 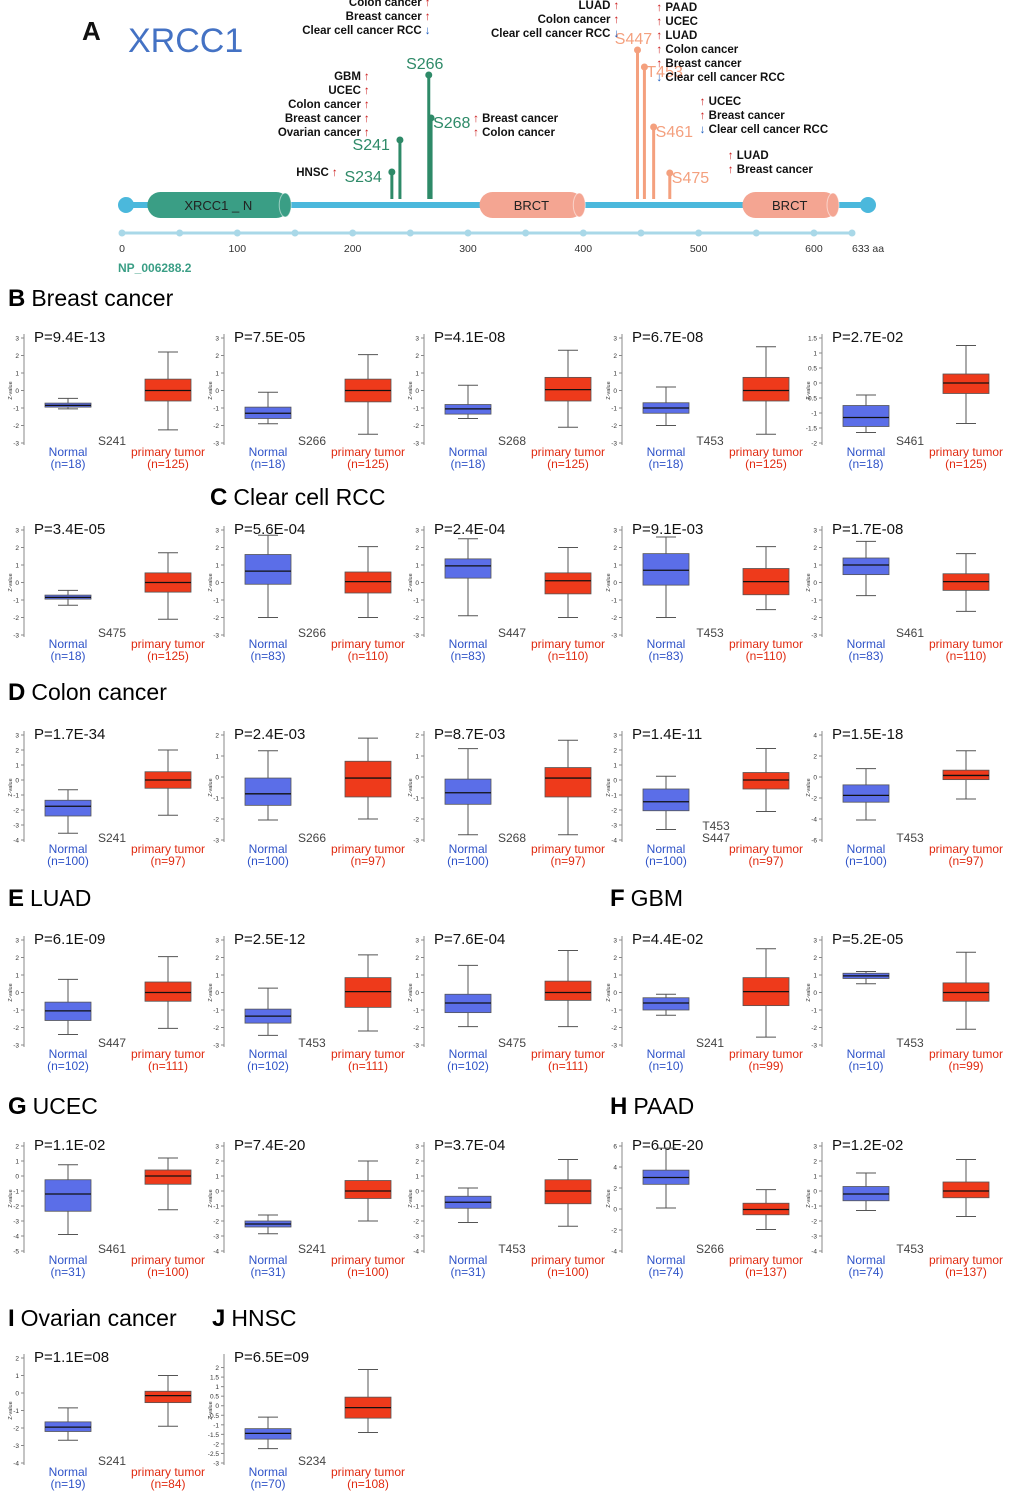 I want to click on site-label: S447, so click(x=633, y=39).